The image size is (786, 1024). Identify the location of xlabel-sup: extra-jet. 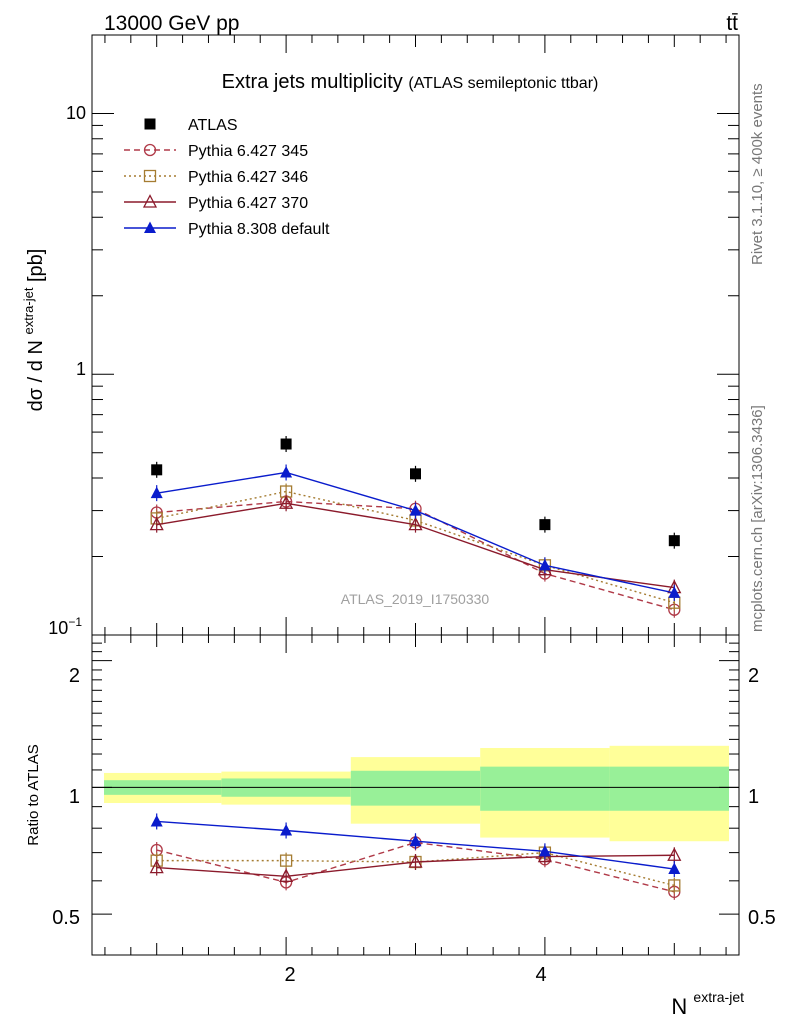
(718, 997).